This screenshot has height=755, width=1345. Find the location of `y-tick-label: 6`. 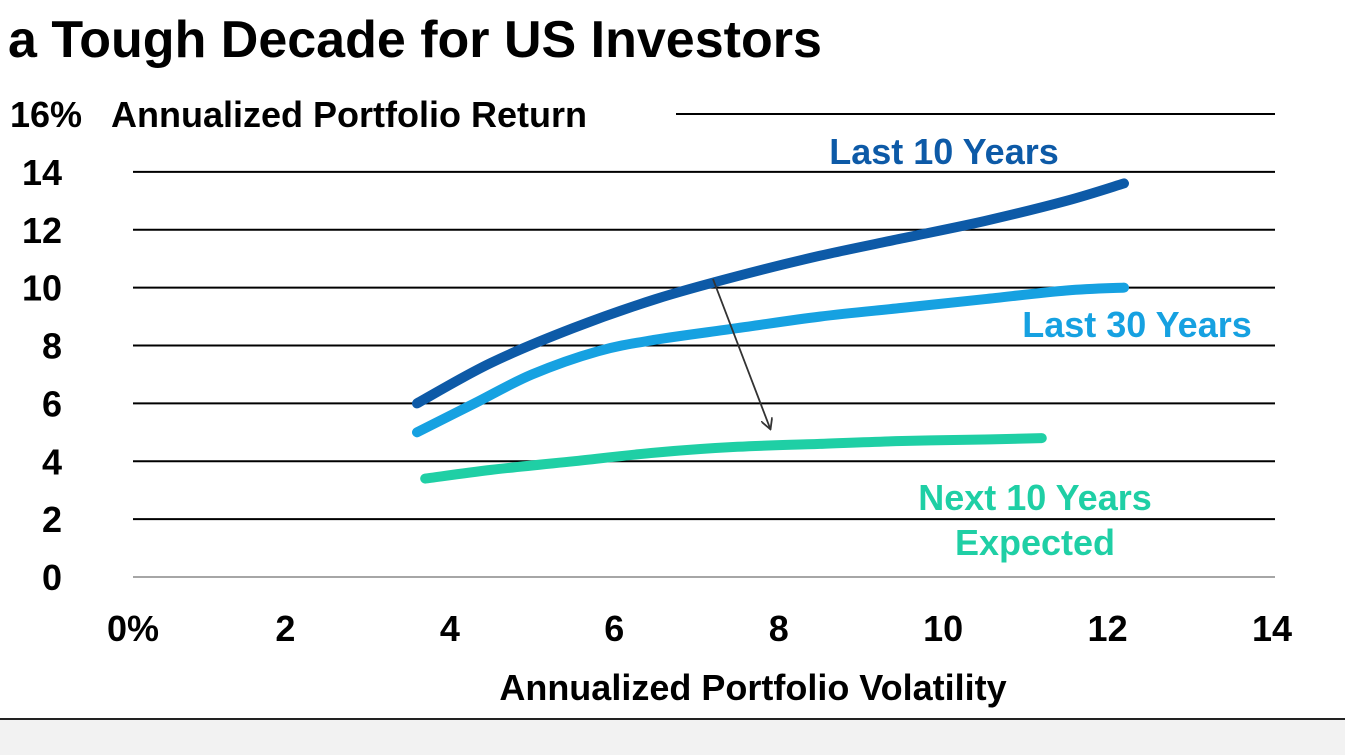

y-tick-label: 6 is located at coordinates (52, 403).